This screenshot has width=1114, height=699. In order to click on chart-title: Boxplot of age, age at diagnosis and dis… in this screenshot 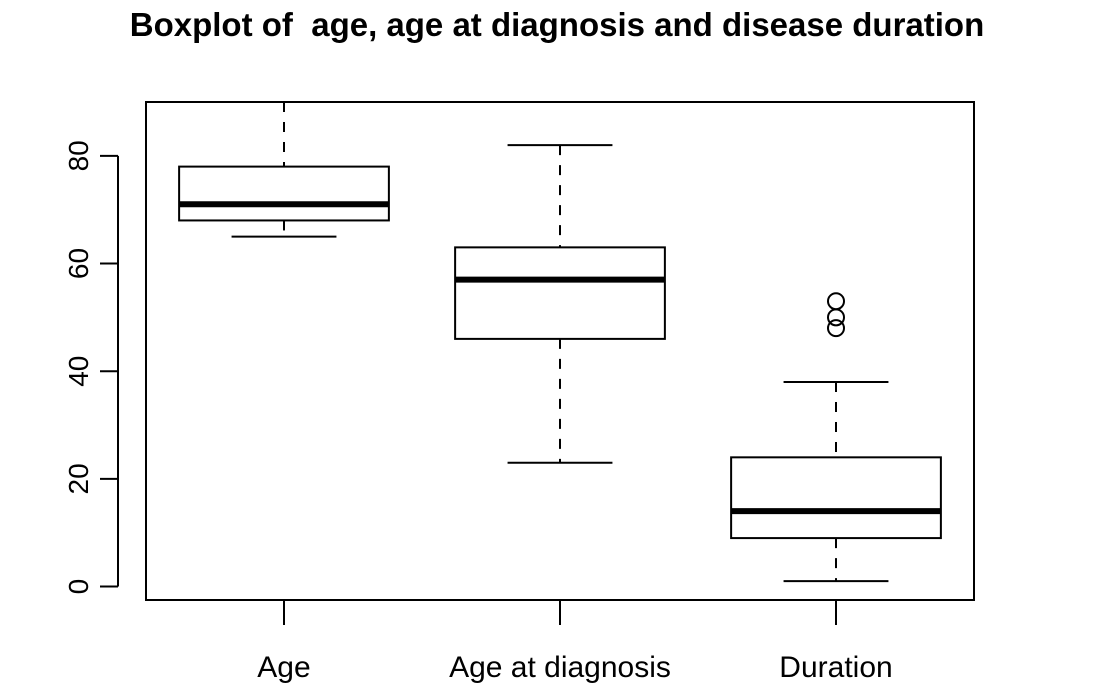, I will do `click(557, 24)`.